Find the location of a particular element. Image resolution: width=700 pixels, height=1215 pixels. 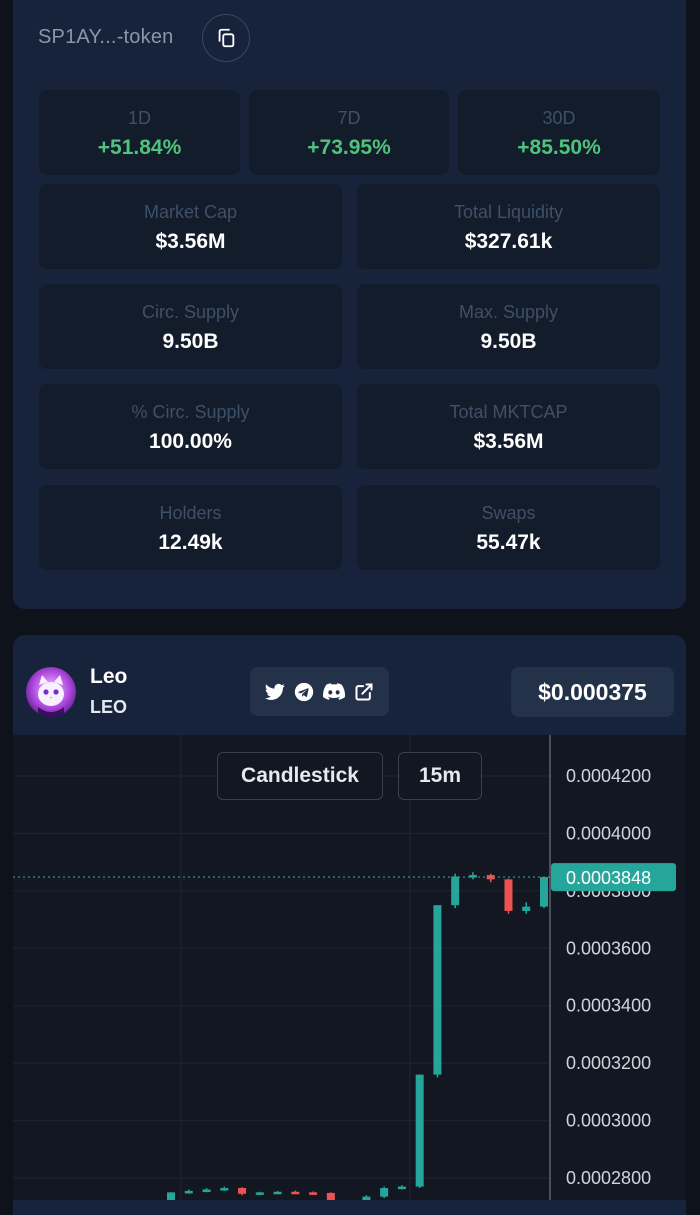

change-label: 7D is located at coordinates (349, 118).